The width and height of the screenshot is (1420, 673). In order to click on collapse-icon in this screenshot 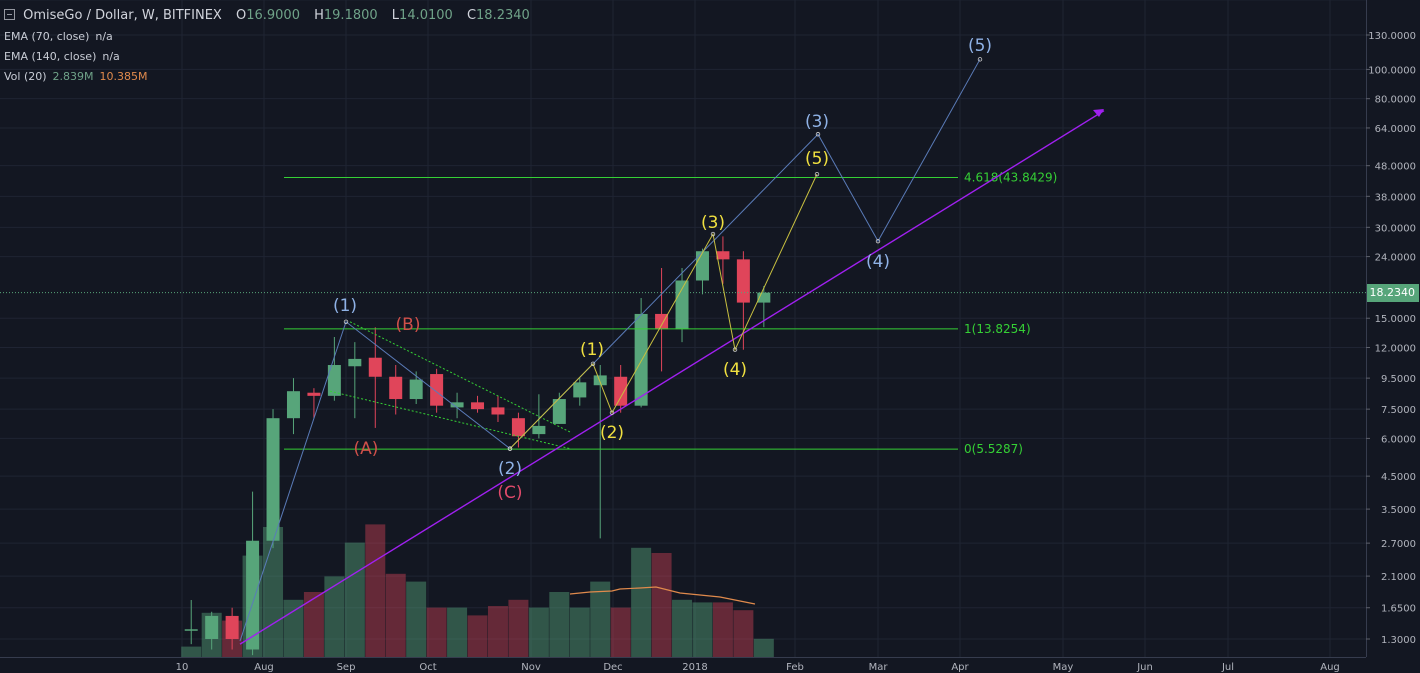, I will do `click(9, 14)`.